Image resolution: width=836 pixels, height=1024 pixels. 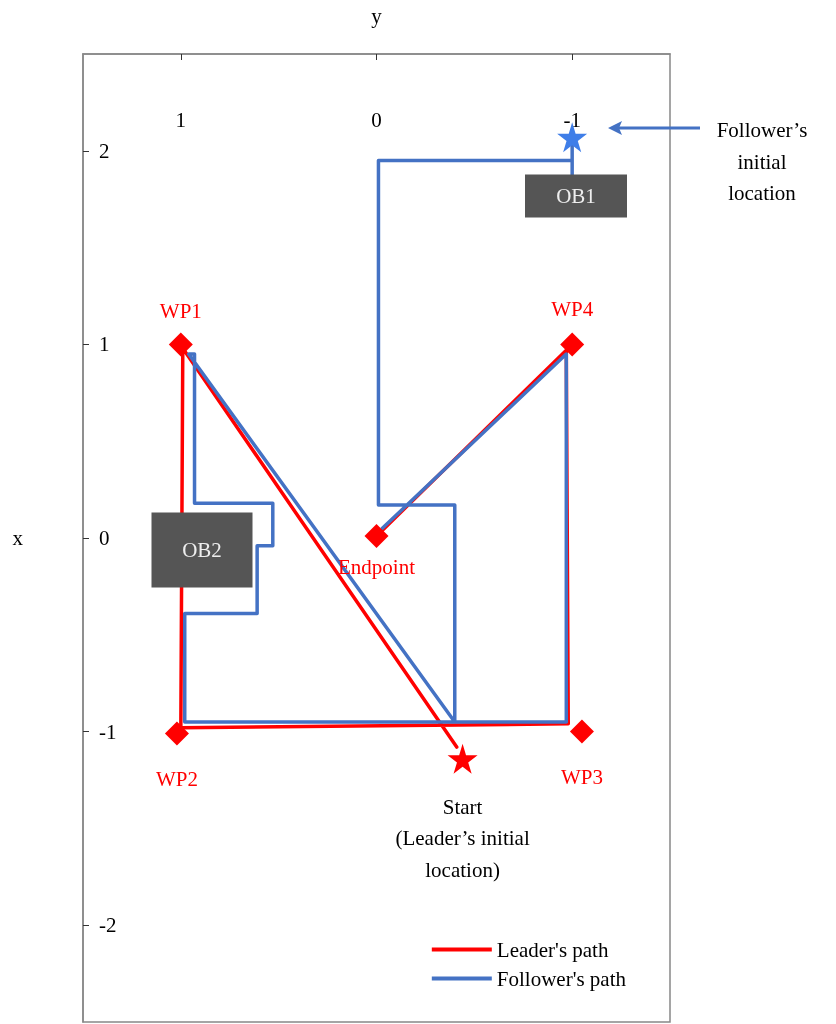 What do you see at coordinates (561, 978) in the screenshot?
I see `legend-label: Follower's path` at bounding box center [561, 978].